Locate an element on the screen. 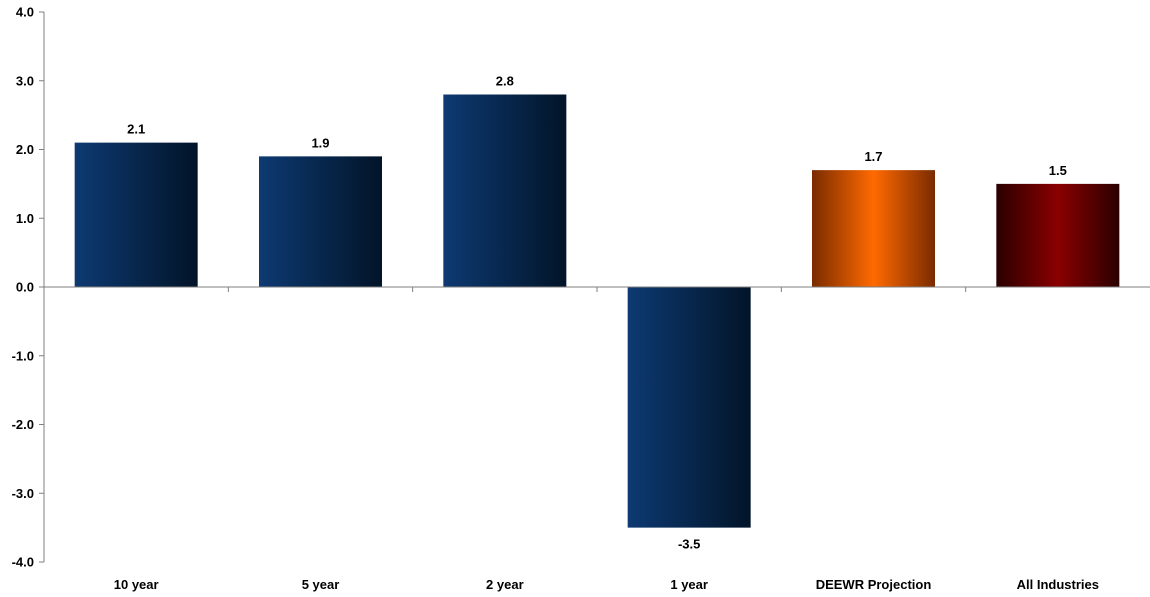 Image resolution: width=1150 pixels, height=597 pixels. y-axis-tick-labels: 4.0 3.0 2.0 1.0 0.0 -1.0 -2.0 -3.0 -4.0 is located at coordinates (23, 287).